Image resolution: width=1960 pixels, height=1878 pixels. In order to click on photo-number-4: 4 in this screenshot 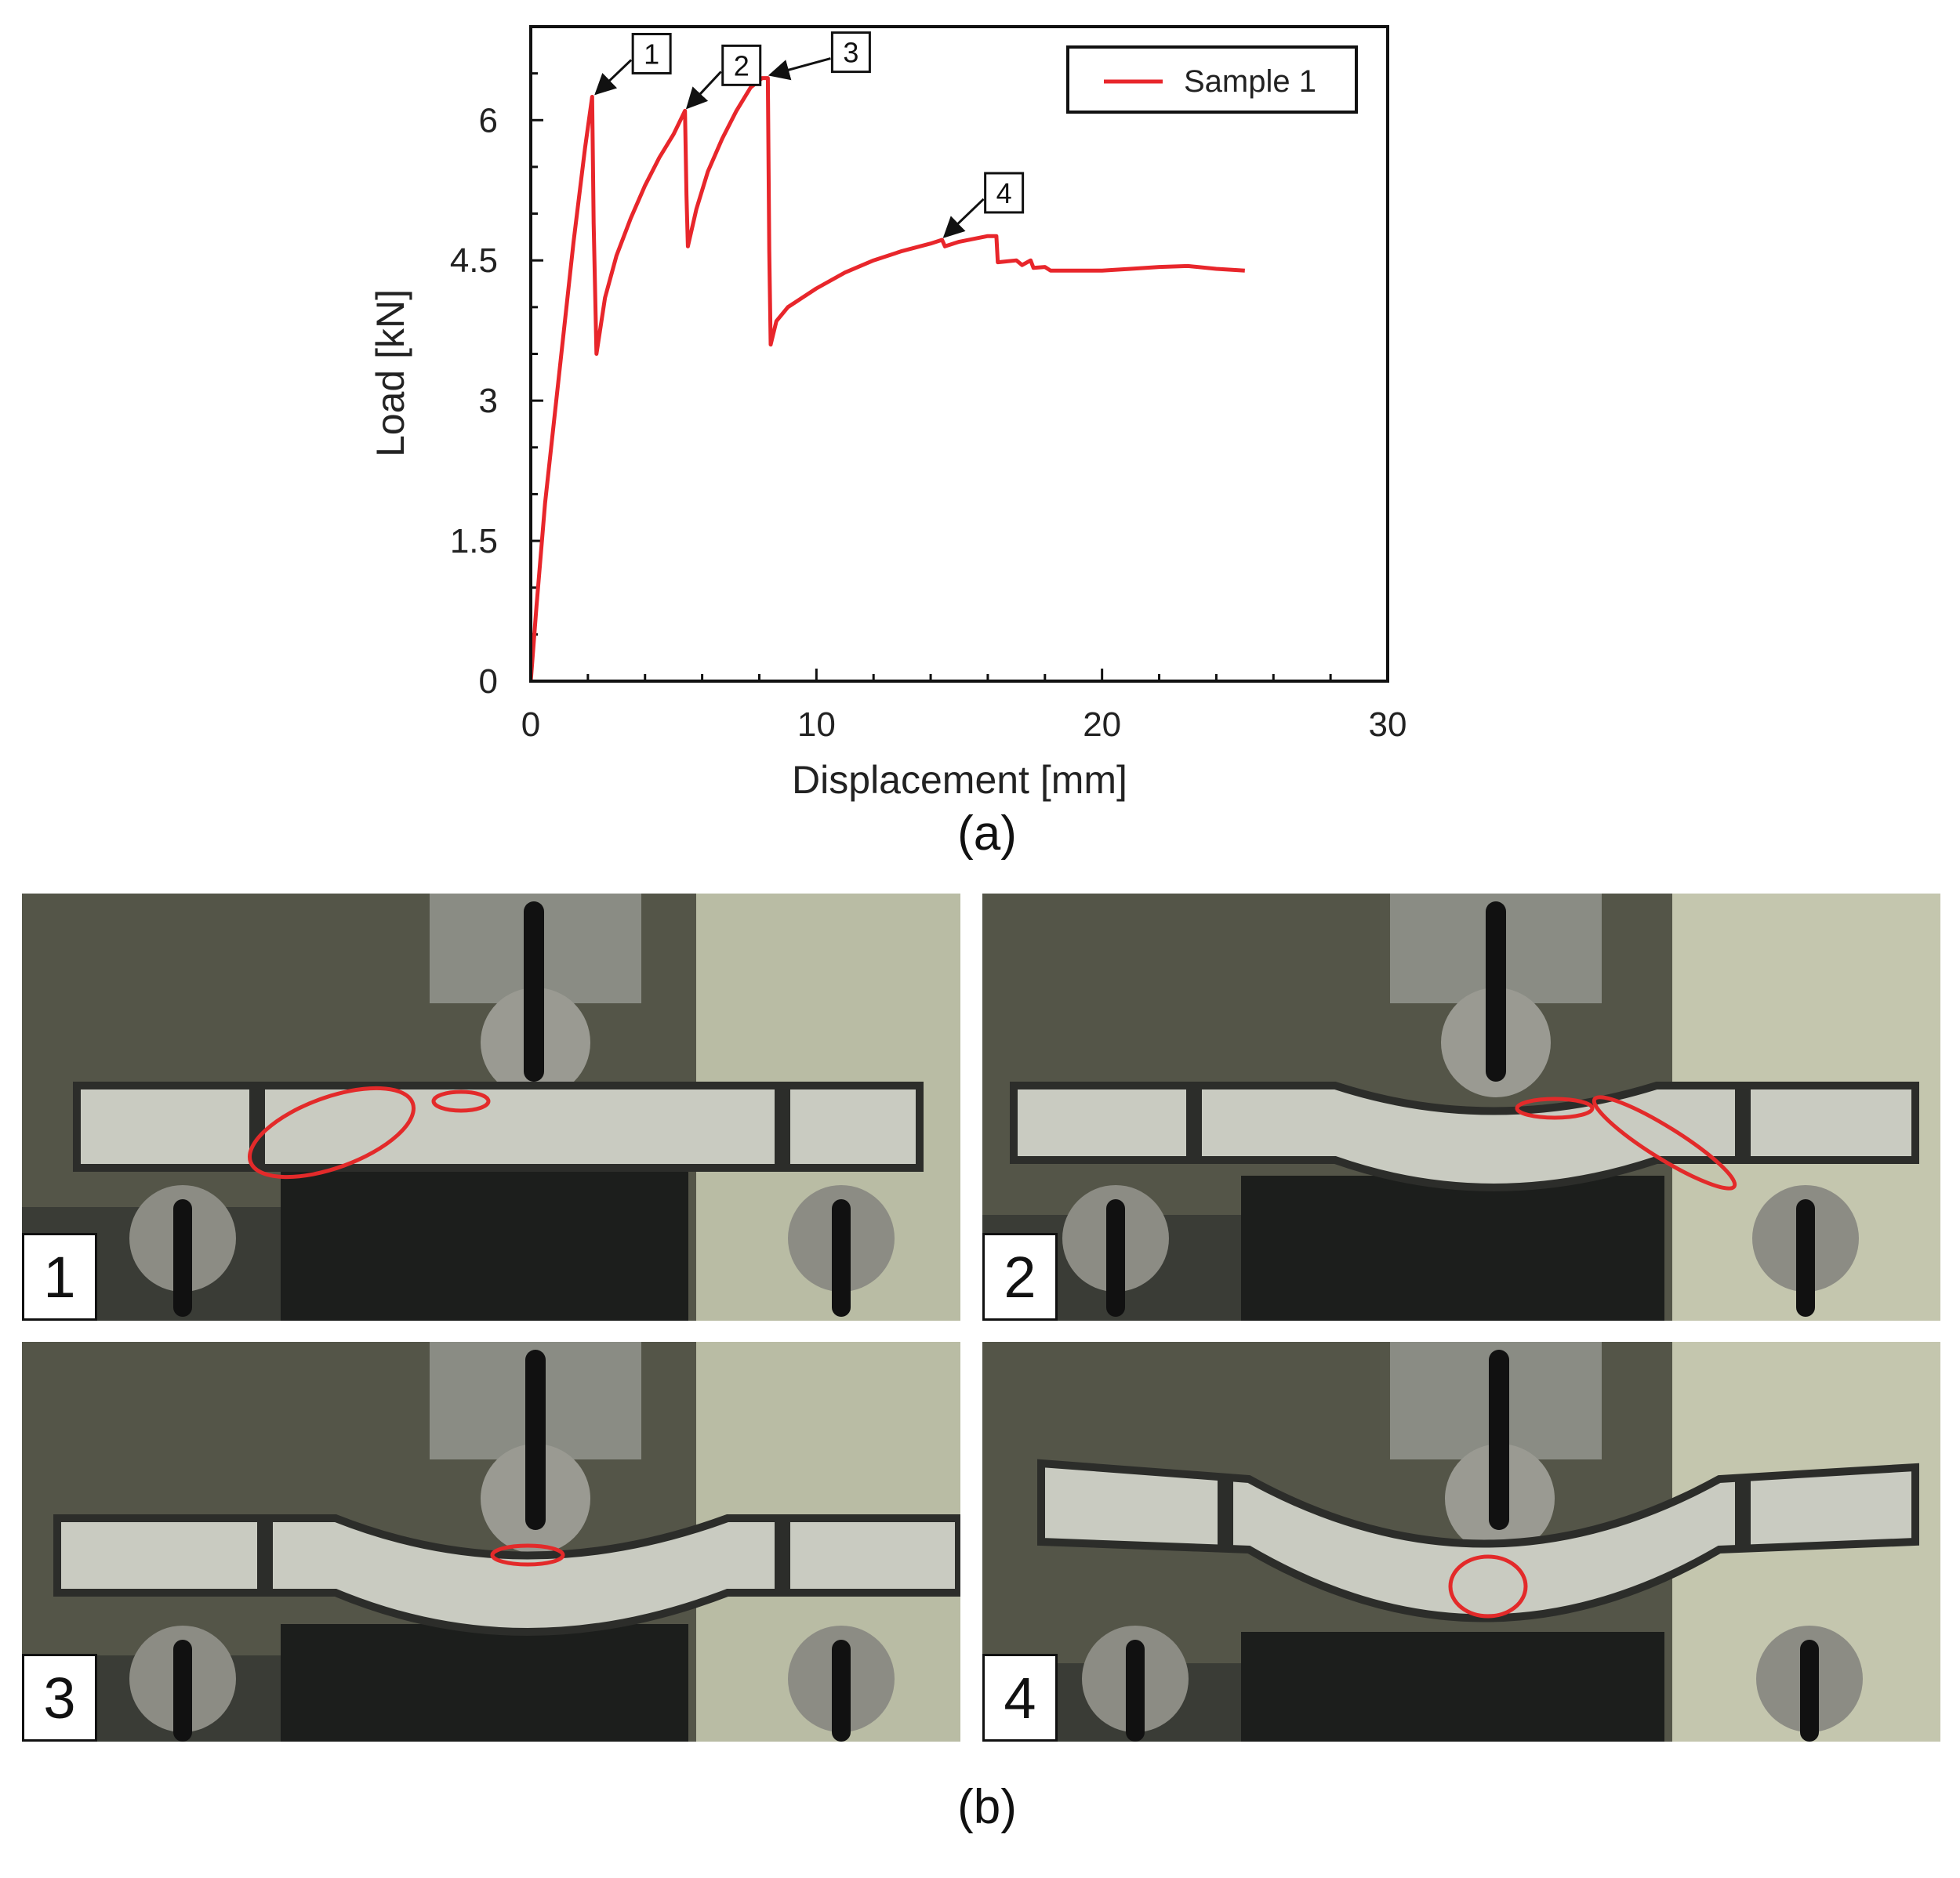, I will do `click(1020, 1698)`.